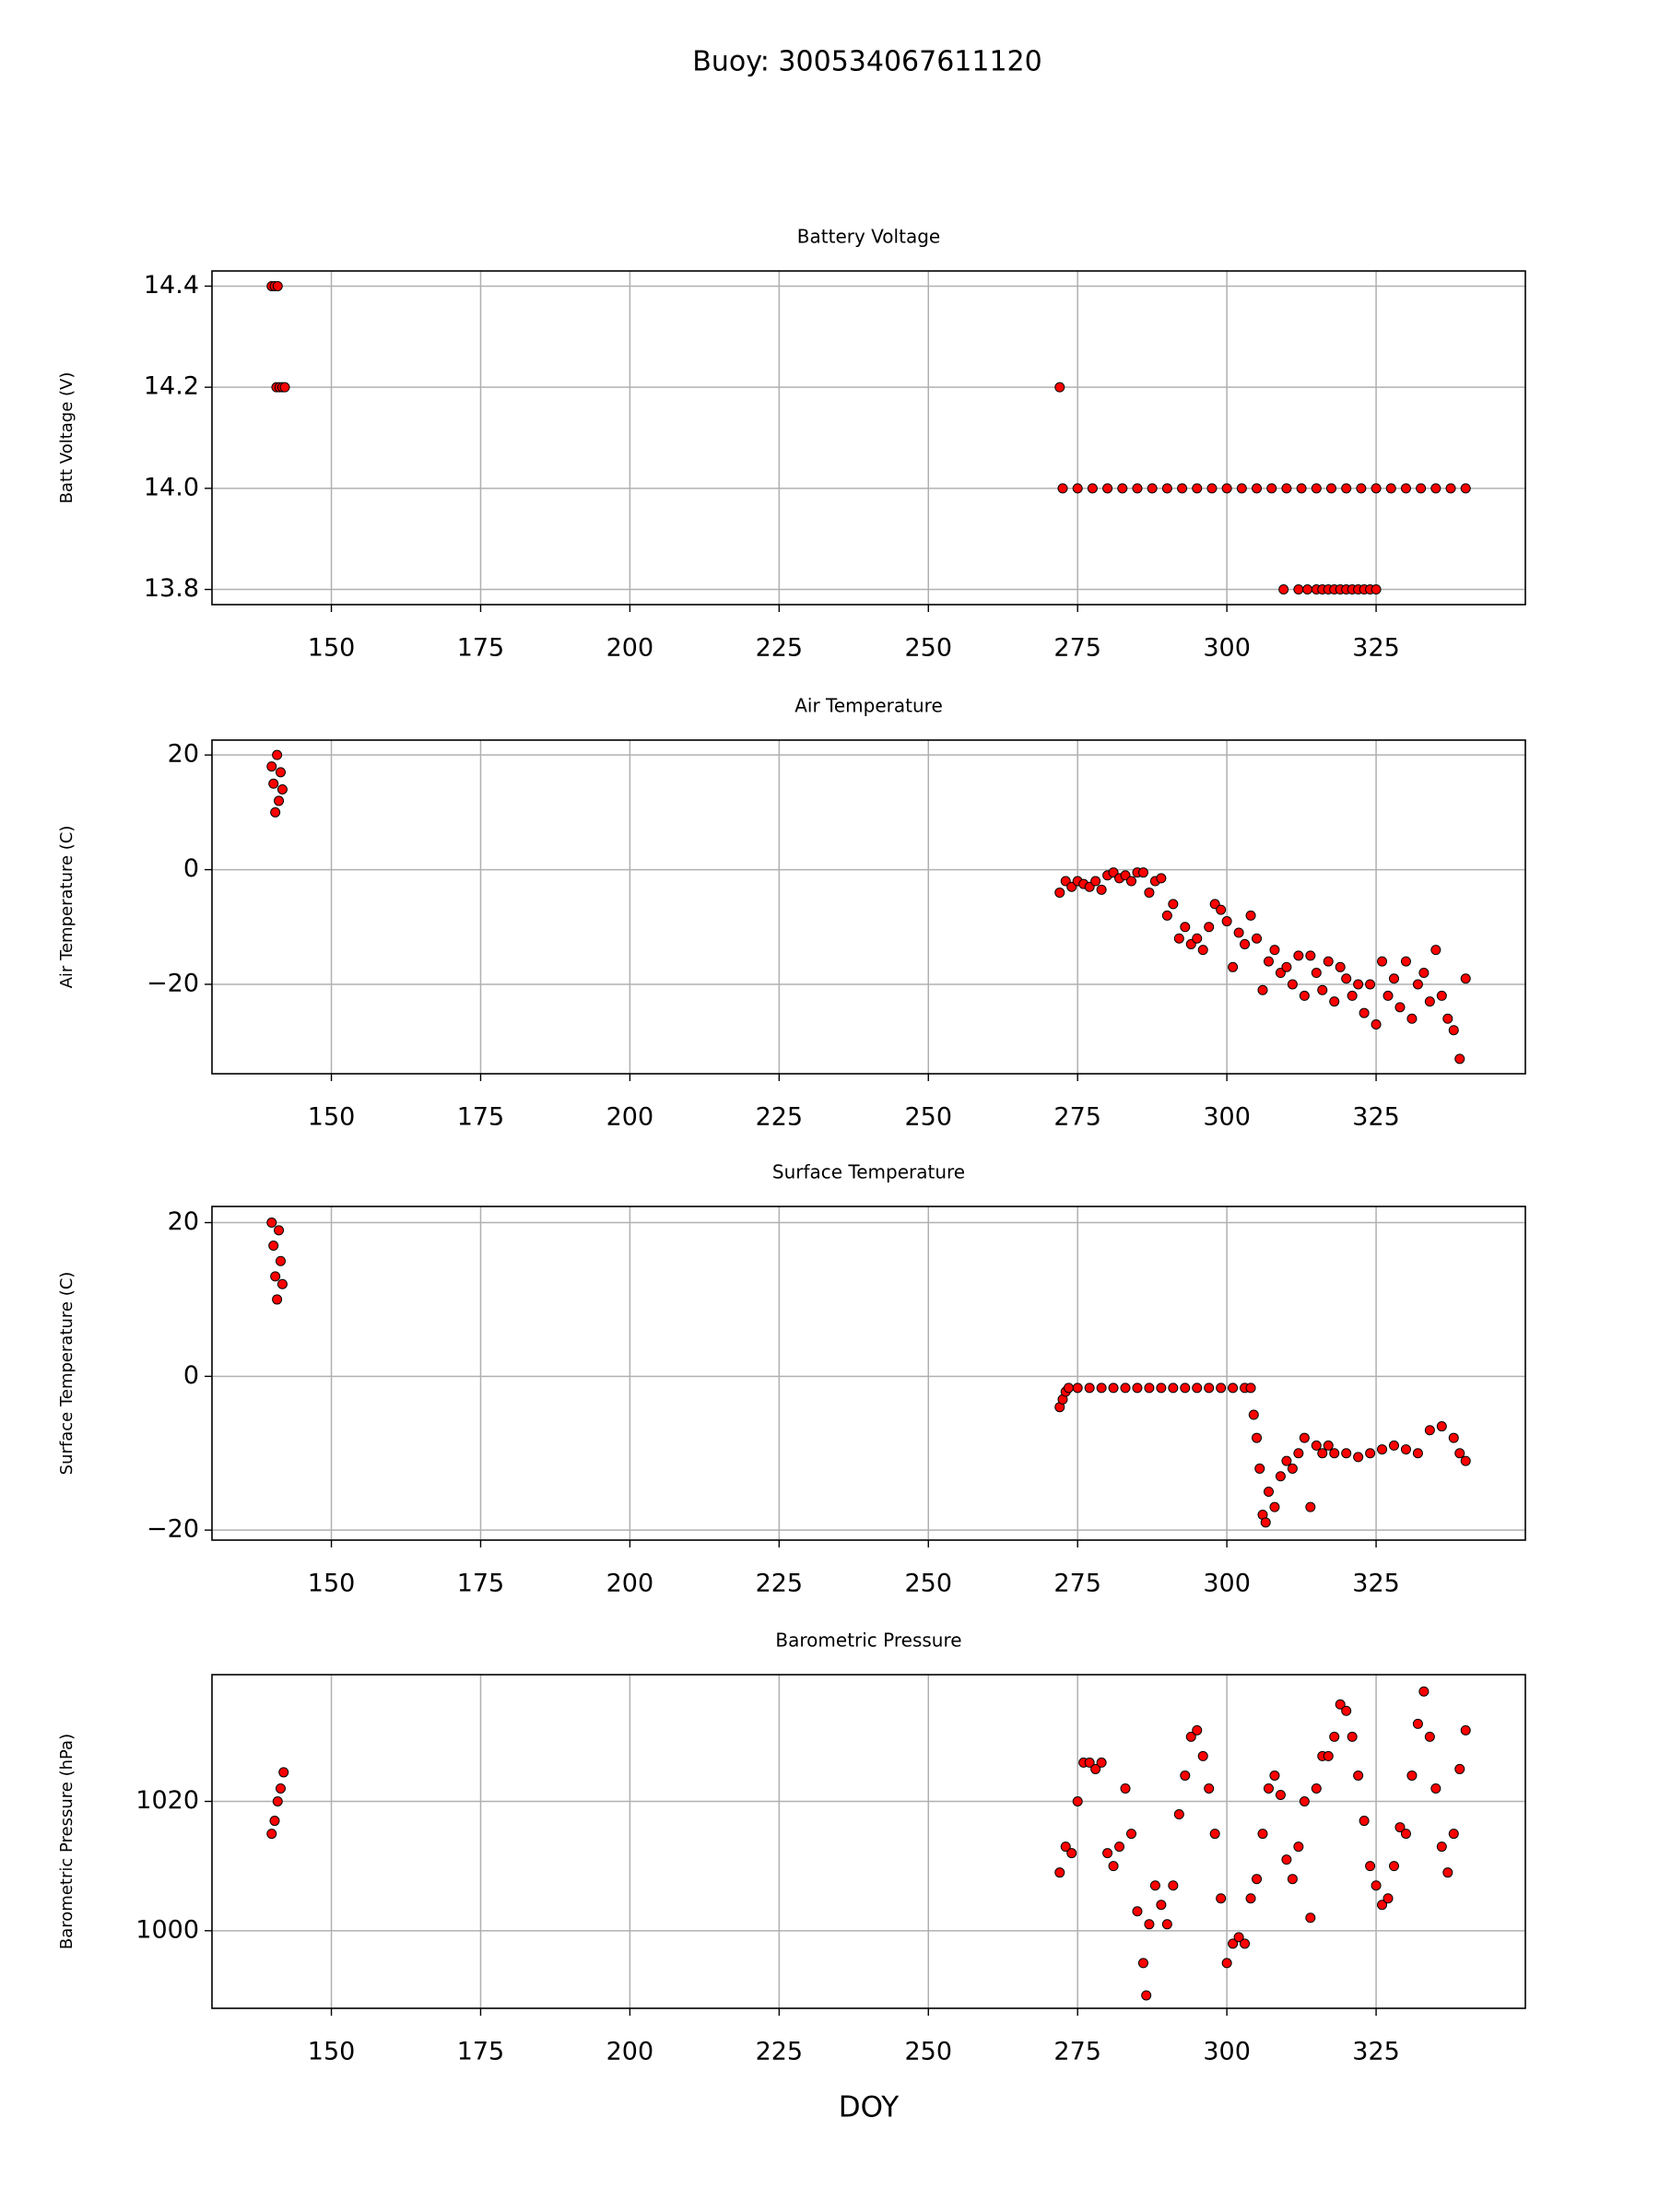  I want to click on y-axis-label: Barometric Pressure (hPa), so click(66, 1841).